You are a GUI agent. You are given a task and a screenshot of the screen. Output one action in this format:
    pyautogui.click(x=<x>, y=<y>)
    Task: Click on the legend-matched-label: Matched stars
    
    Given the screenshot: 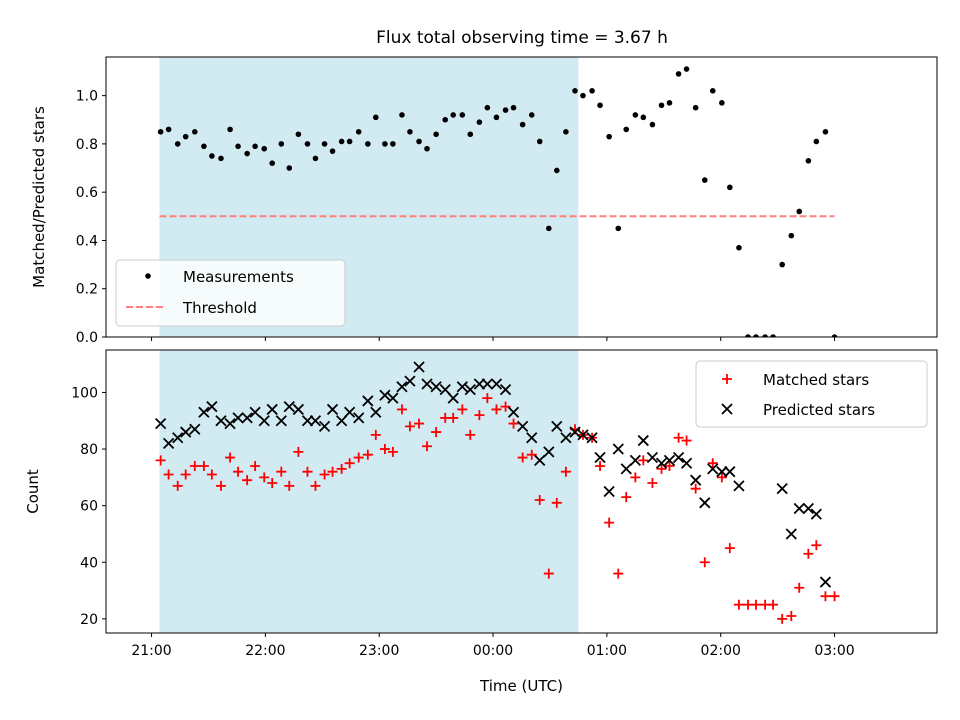 What is the action you would take?
    pyautogui.click(x=816, y=380)
    